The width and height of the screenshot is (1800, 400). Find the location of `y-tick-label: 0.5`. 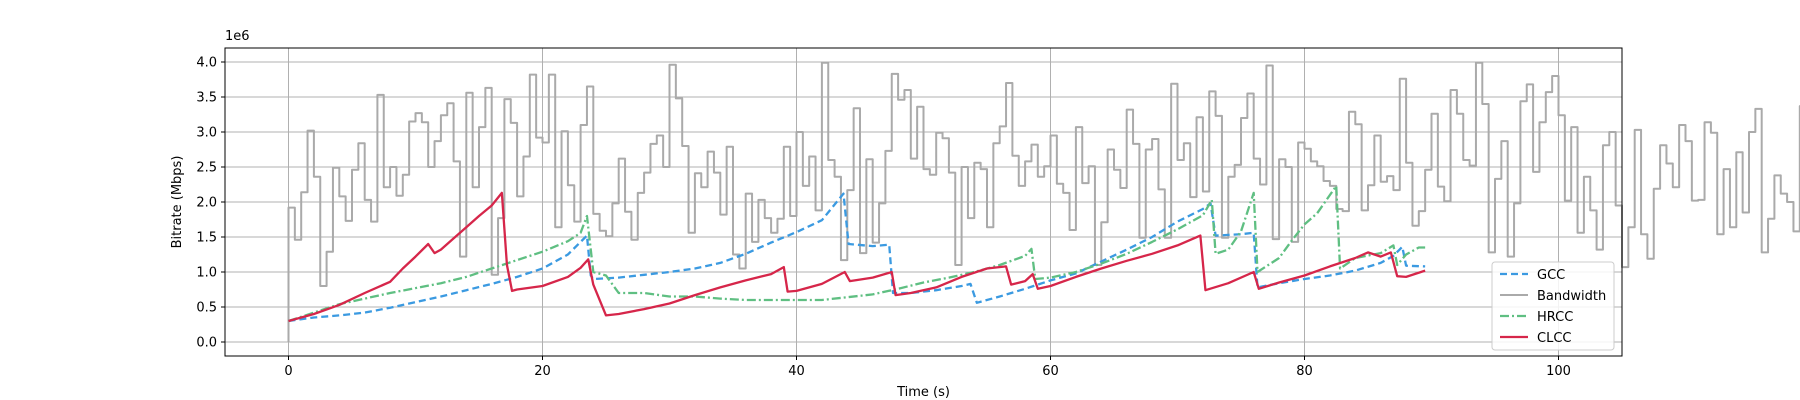

y-tick-label: 0.5 is located at coordinates (206, 308).